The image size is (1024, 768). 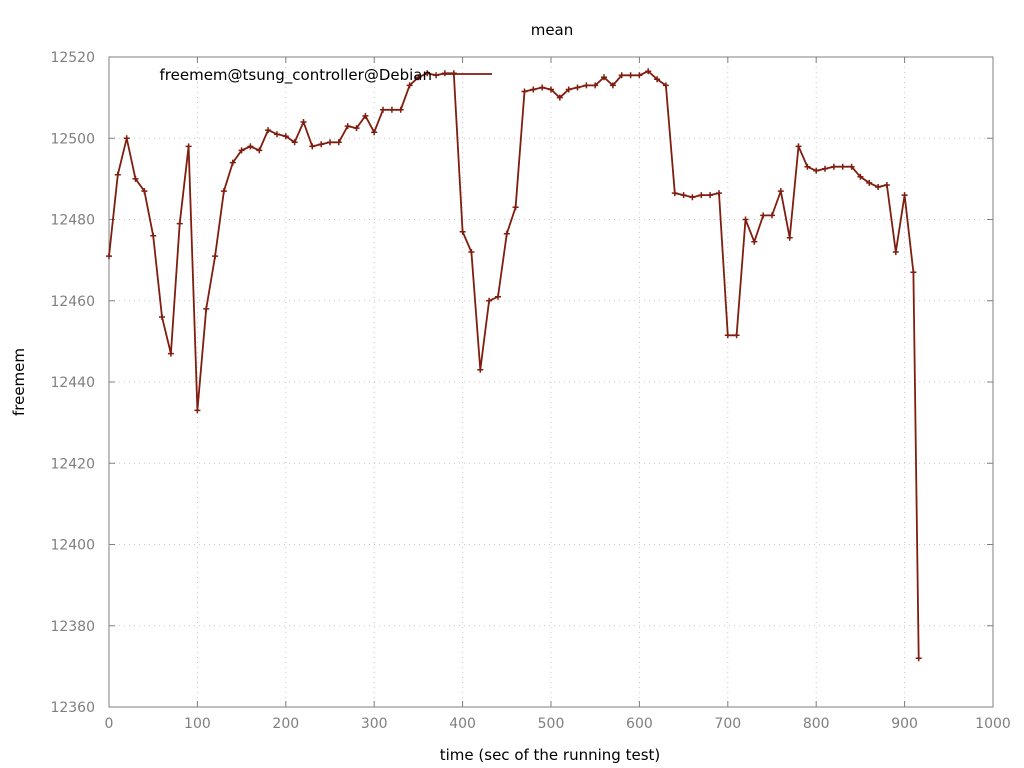 I want to click on y-tick-label: 12380, so click(x=72, y=627).